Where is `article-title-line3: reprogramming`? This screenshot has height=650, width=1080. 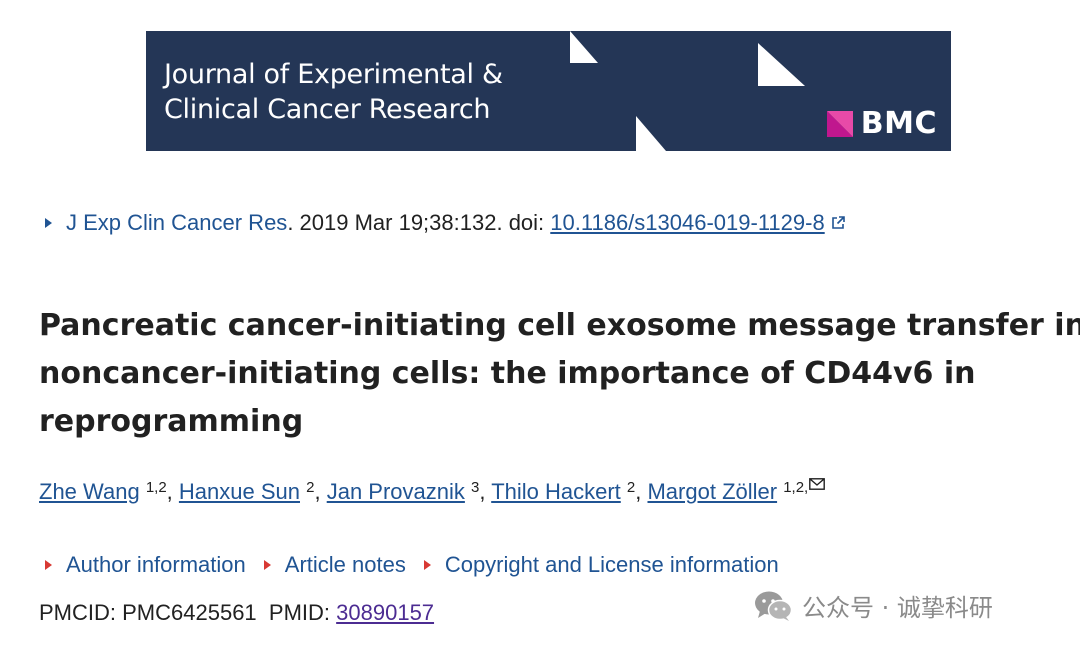 article-title-line3: reprogramming is located at coordinates (171, 421).